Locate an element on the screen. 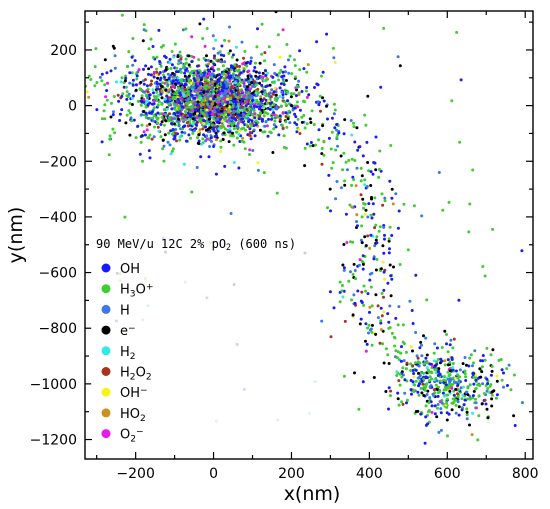  y-tick-label: −400 is located at coordinates (58, 218).